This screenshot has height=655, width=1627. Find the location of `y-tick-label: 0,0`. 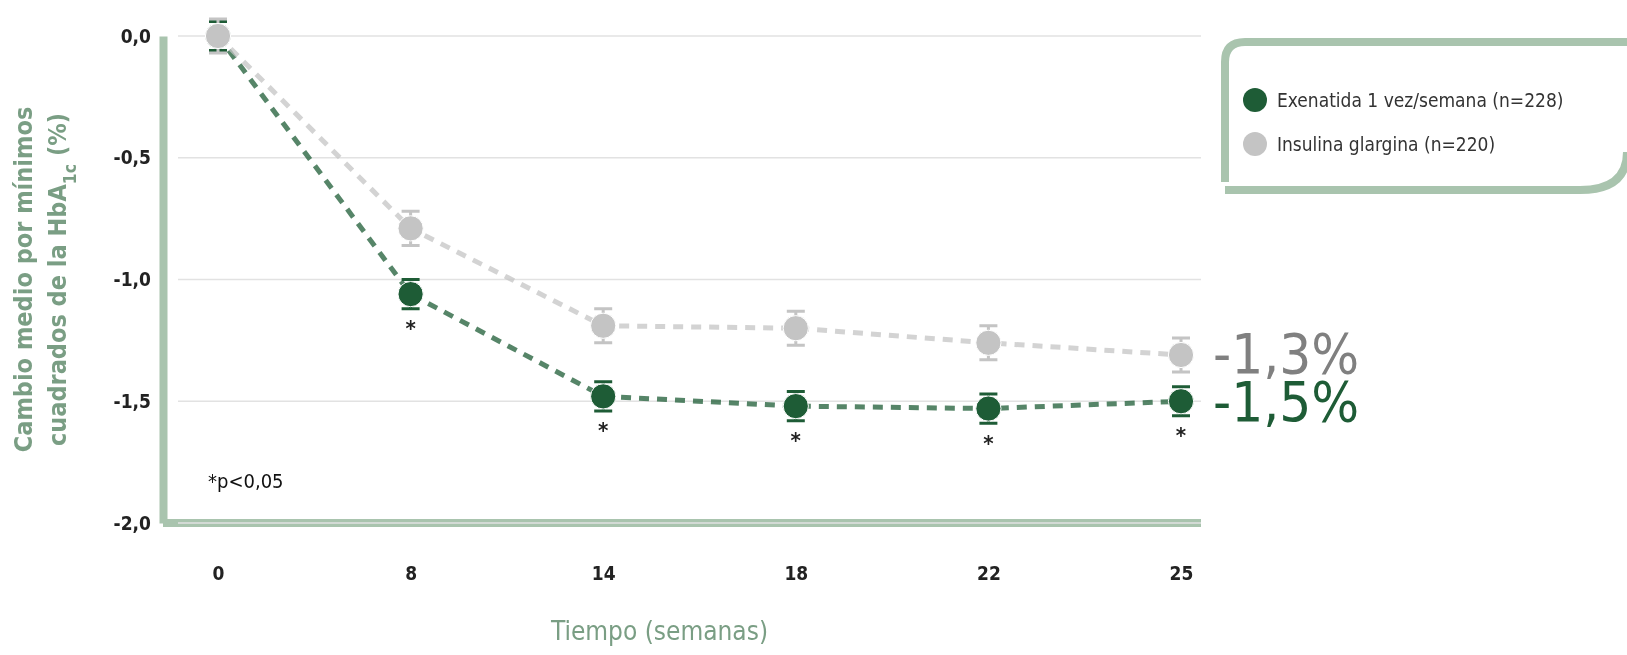

y-tick-label: 0,0 is located at coordinates (136, 35).